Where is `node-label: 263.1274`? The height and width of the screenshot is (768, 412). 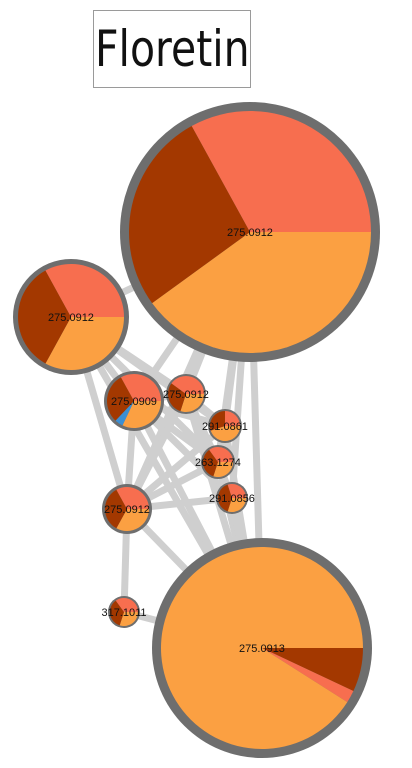
node-label: 263.1274 is located at coordinates (218, 463).